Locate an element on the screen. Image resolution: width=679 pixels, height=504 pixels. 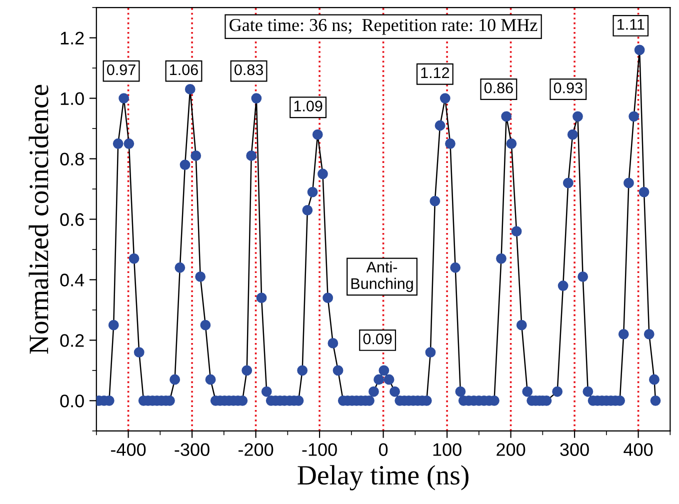
annotation: 0.93 is located at coordinates (568, 88).